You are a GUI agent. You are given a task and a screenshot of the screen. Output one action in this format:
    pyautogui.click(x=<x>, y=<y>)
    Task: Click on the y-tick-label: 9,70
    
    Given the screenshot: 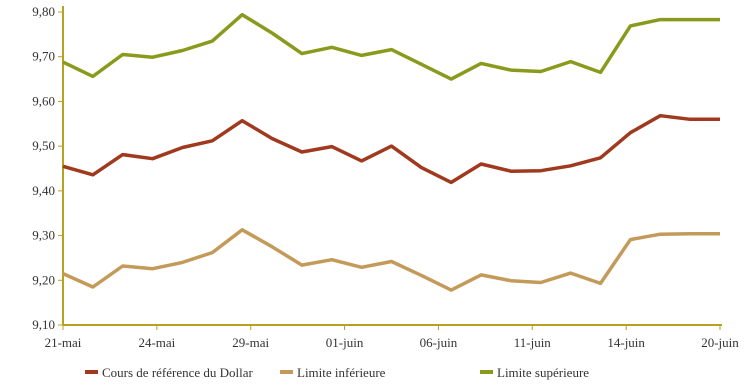 What is the action you would take?
    pyautogui.click(x=43, y=56)
    